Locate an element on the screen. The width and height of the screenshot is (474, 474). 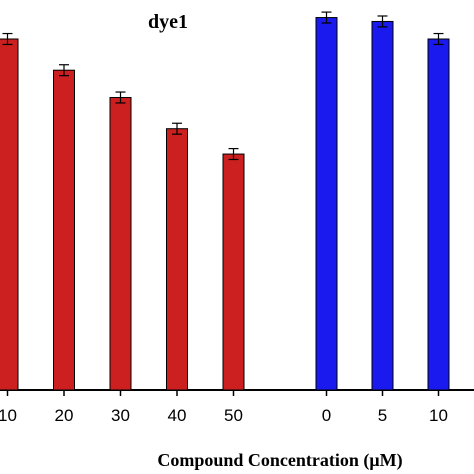
x-tick-label: 5 is located at coordinates (382, 415).